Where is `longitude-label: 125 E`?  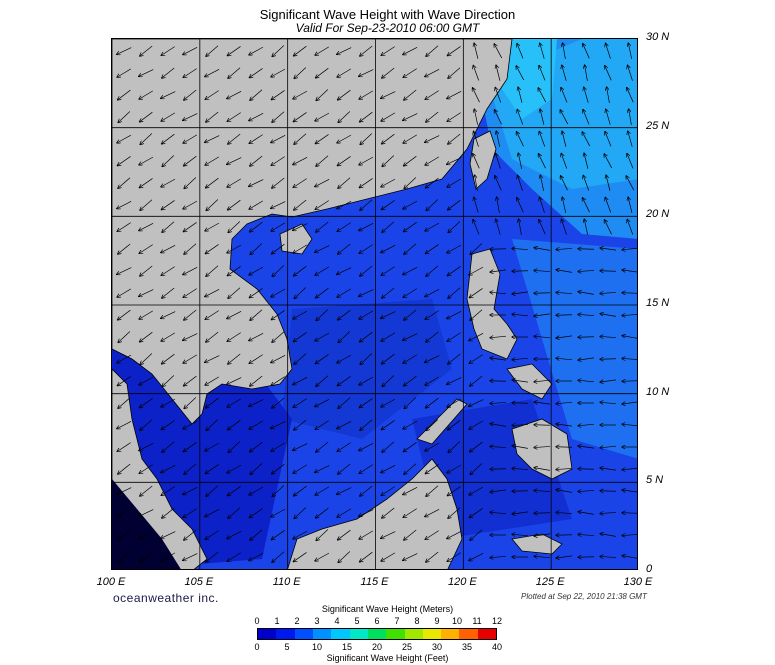
longitude-label: 125 E is located at coordinates (550, 582).